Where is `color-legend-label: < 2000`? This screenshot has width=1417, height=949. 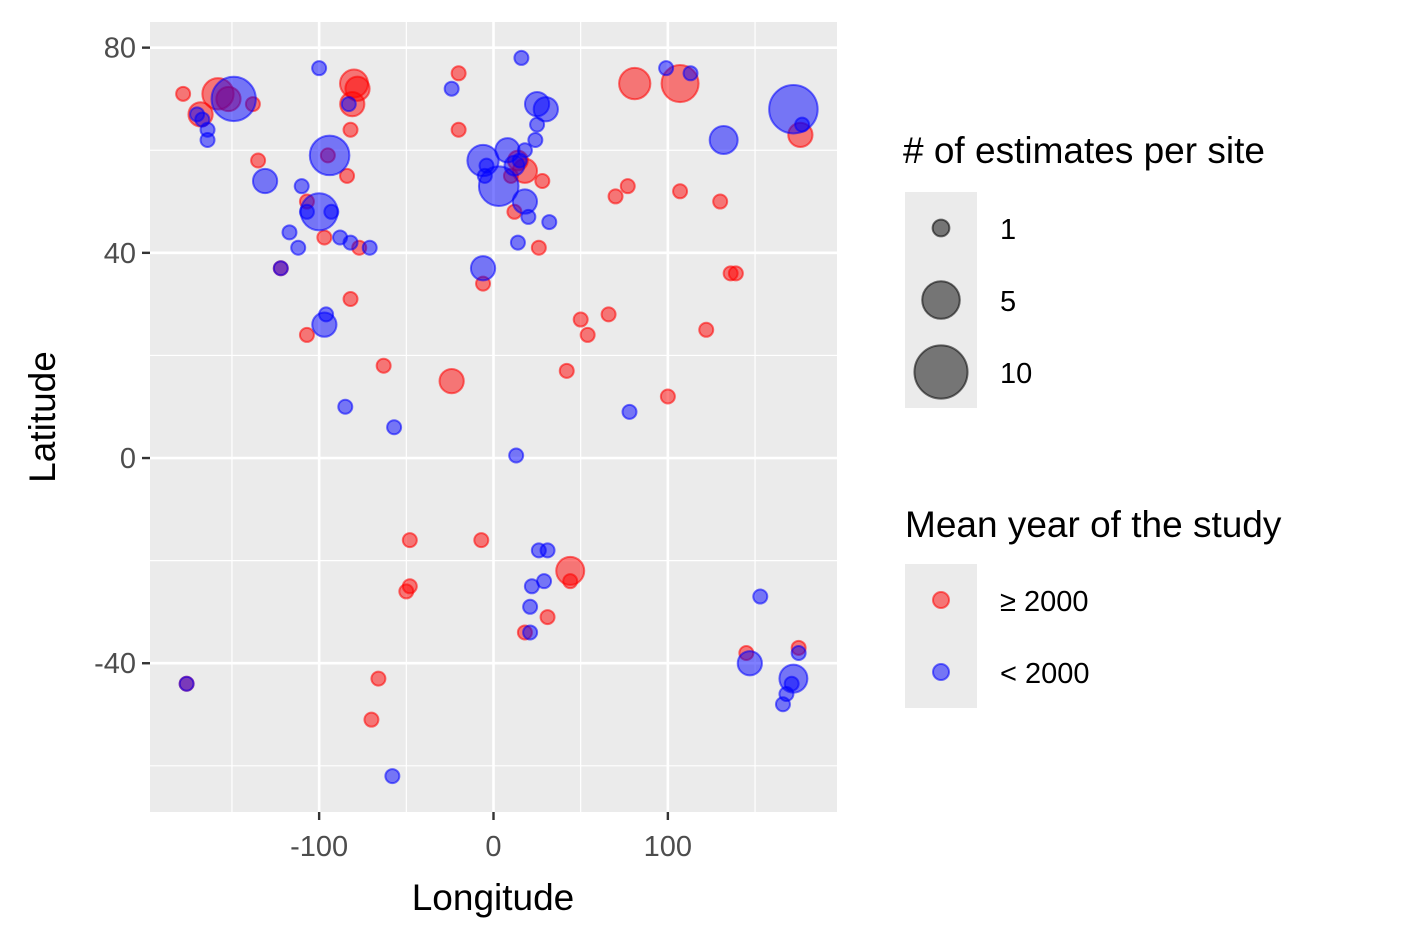 color-legend-label: < 2000 is located at coordinates (1045, 674).